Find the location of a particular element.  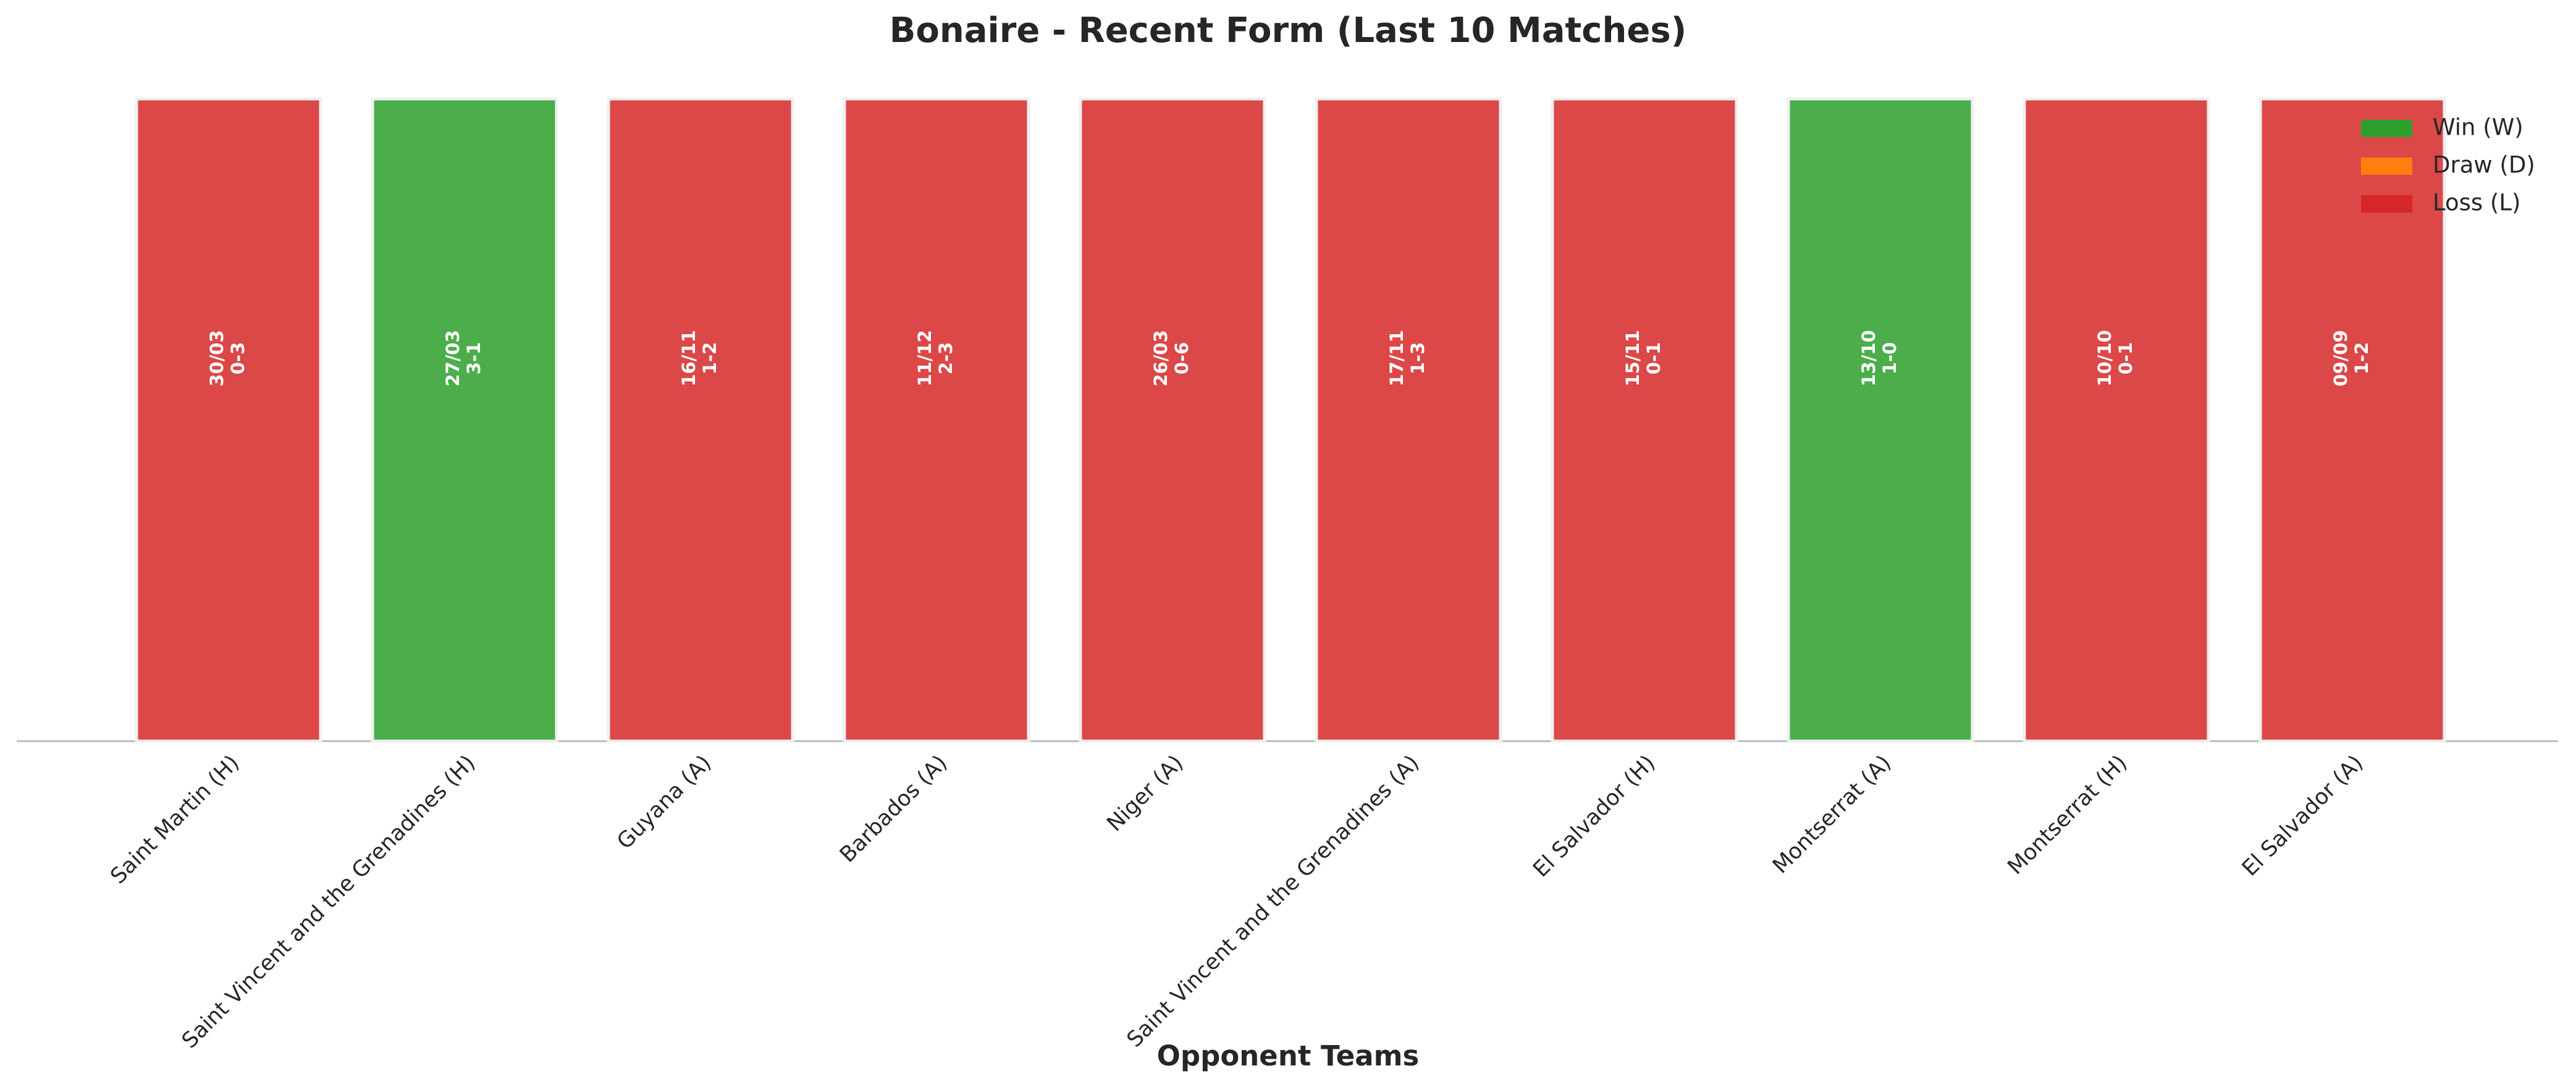

legend-label: Draw (D) is located at coordinates (2484, 165).